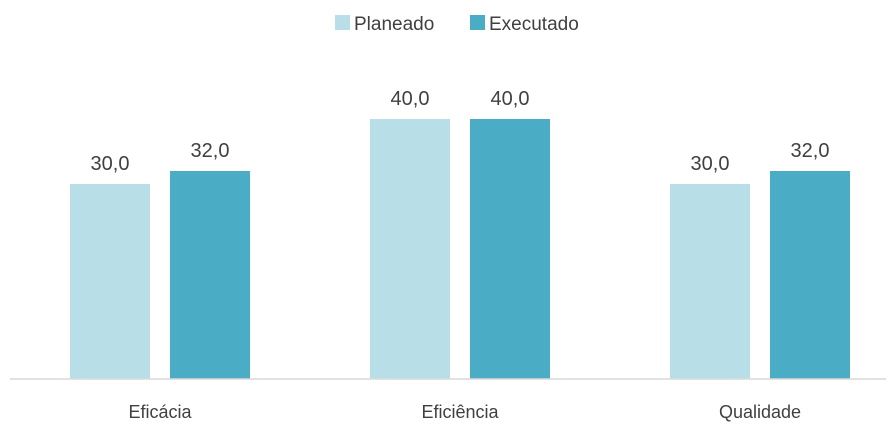 Image resolution: width=896 pixels, height=428 pixels. What do you see at coordinates (477, 22) in the screenshot?
I see `legend-swatch-executado` at bounding box center [477, 22].